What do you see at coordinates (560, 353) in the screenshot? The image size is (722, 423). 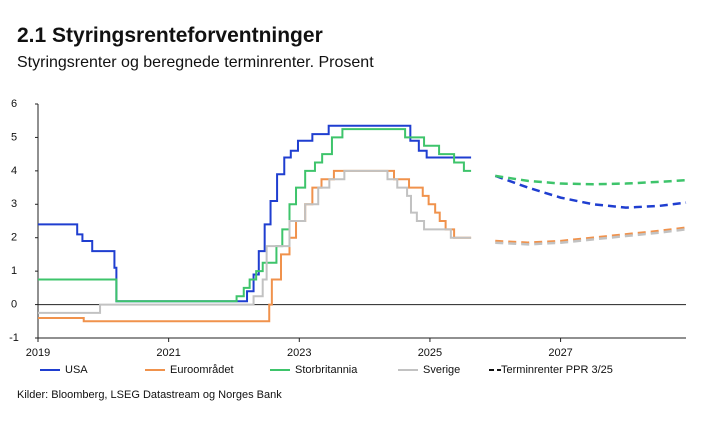 I see `x-tick-label: 2027` at bounding box center [560, 353].